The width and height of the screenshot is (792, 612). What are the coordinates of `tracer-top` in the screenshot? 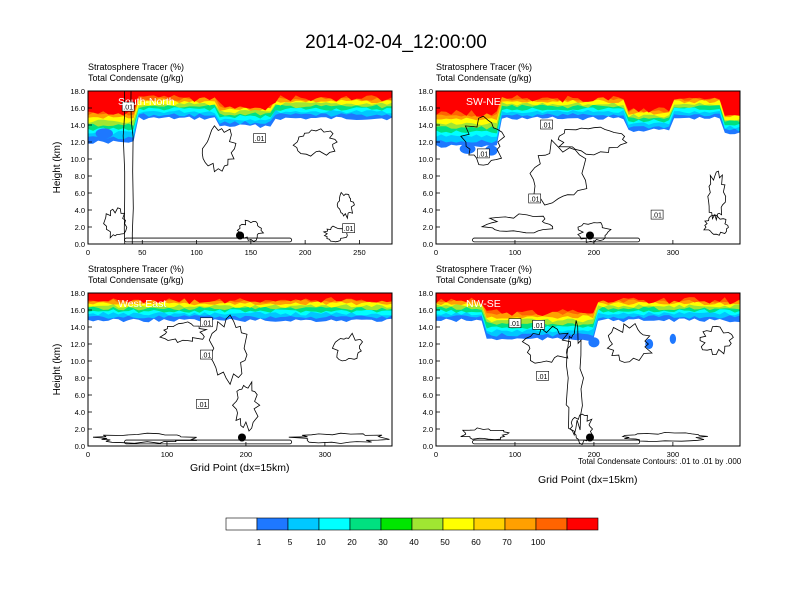 It's located at (240, 93).